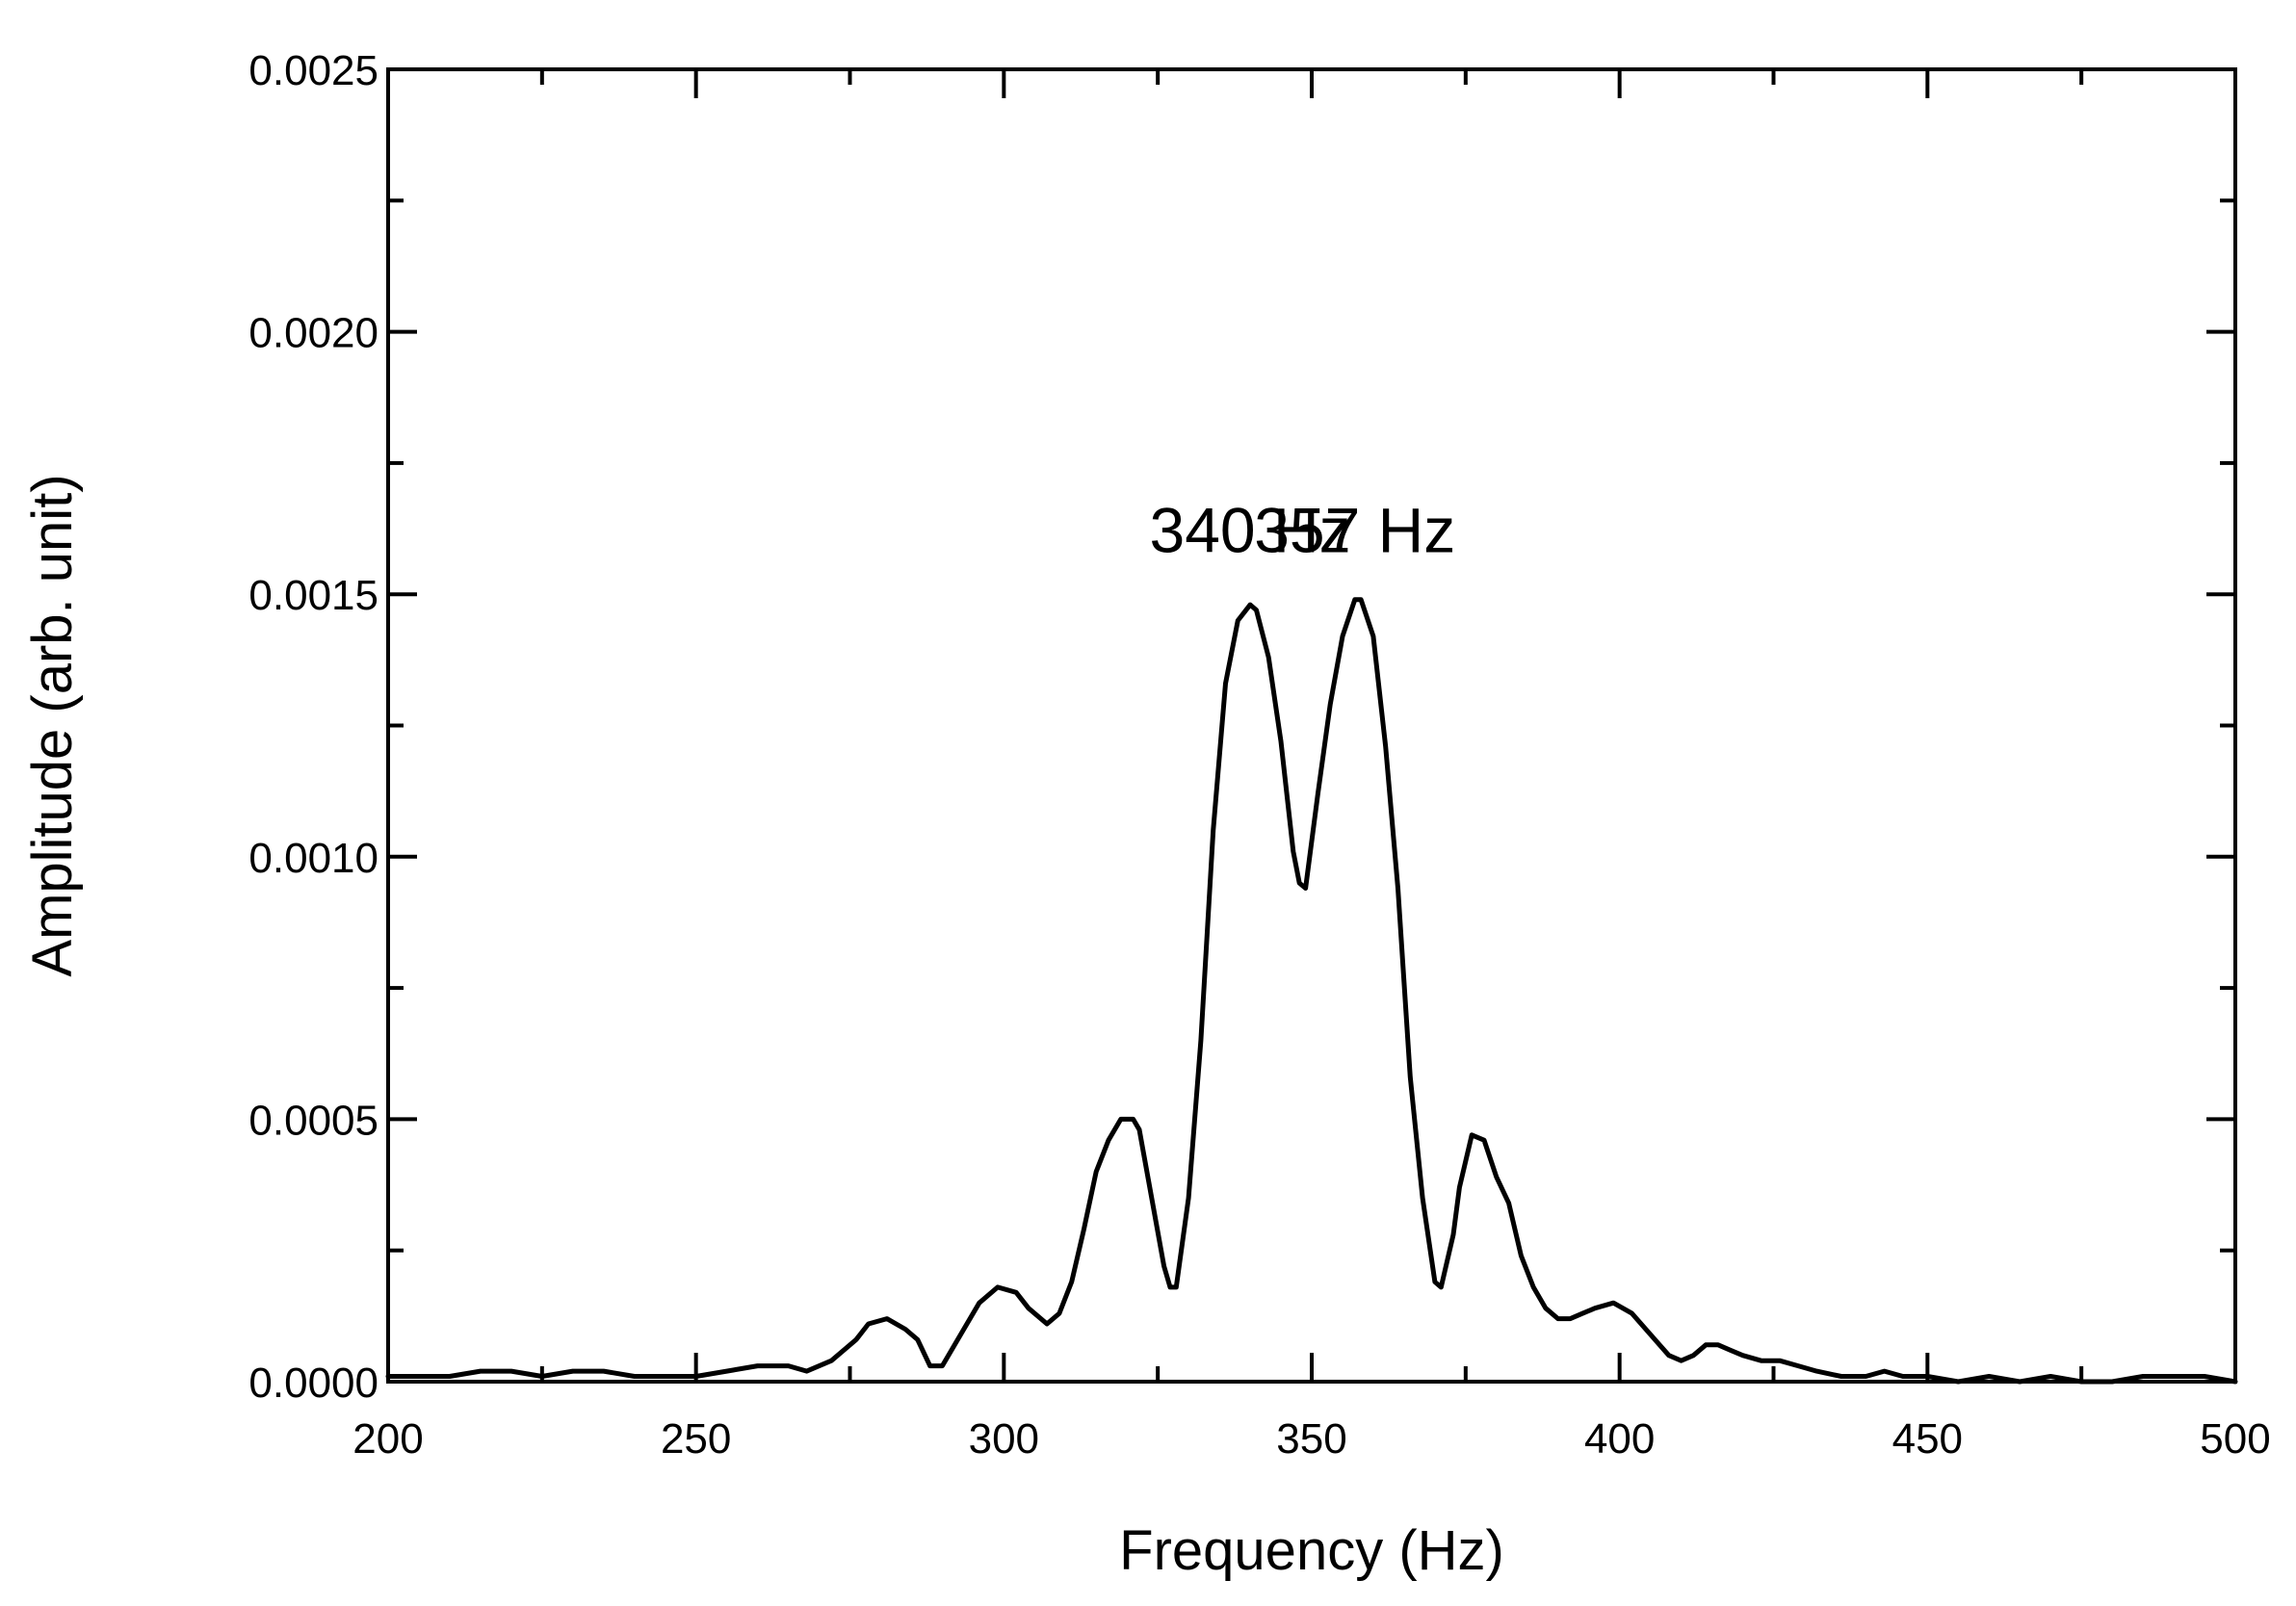  Describe the element at coordinates (1250, 530) in the screenshot. I see `peak-annotation-label: 340 Hz` at that location.